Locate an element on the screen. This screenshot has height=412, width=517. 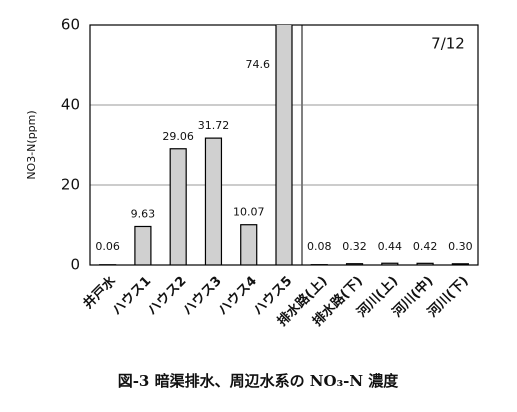
value-label: 9.63 is located at coordinates (143, 213).